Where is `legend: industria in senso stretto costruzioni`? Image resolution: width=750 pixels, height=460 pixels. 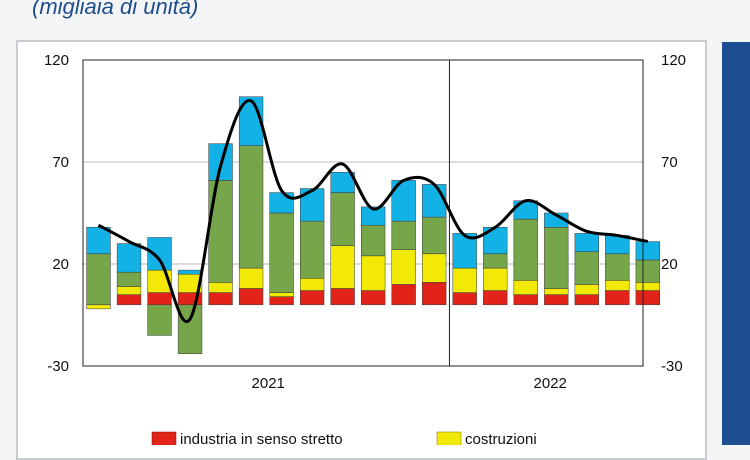 legend: industria in senso stretto costruzioni is located at coordinates (344, 438).